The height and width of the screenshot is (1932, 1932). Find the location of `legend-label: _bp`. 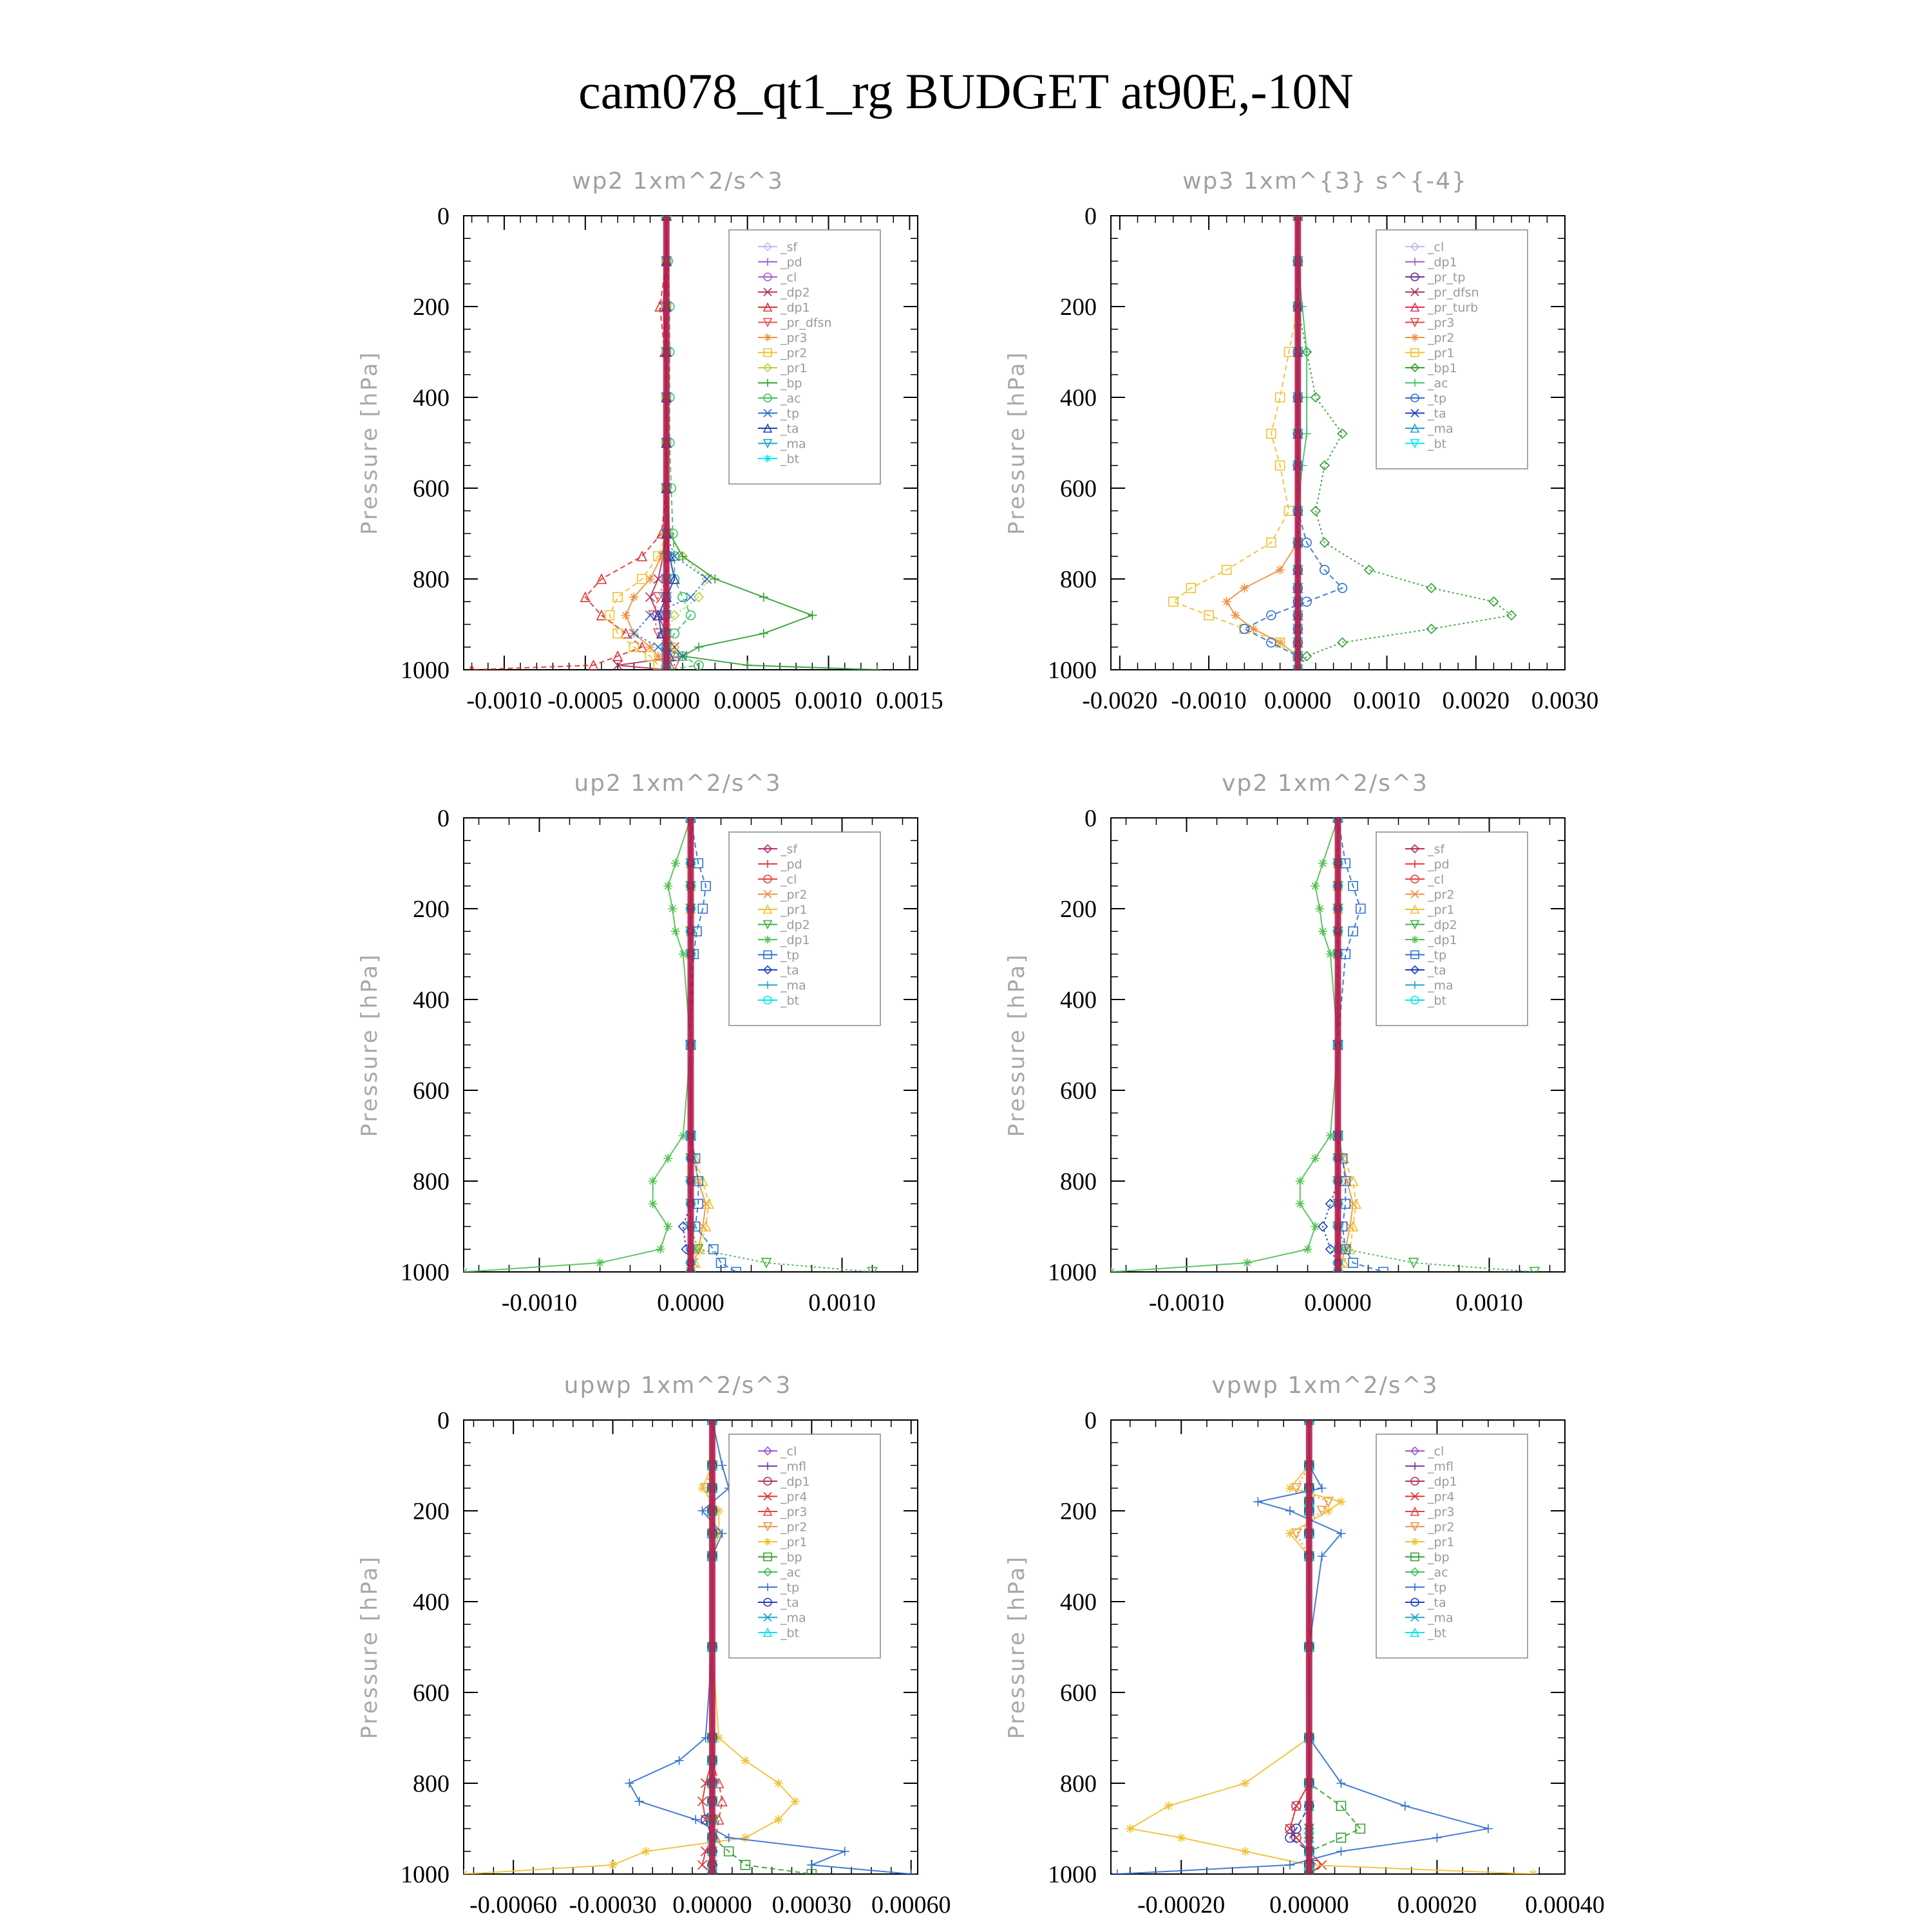

legend-label: _bp is located at coordinates (791, 384).